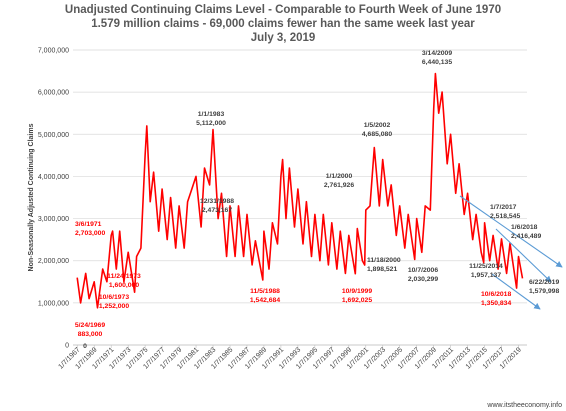 The width and height of the screenshot is (566, 411). I want to click on y-tick-label: 2,000,000, so click(53, 261).